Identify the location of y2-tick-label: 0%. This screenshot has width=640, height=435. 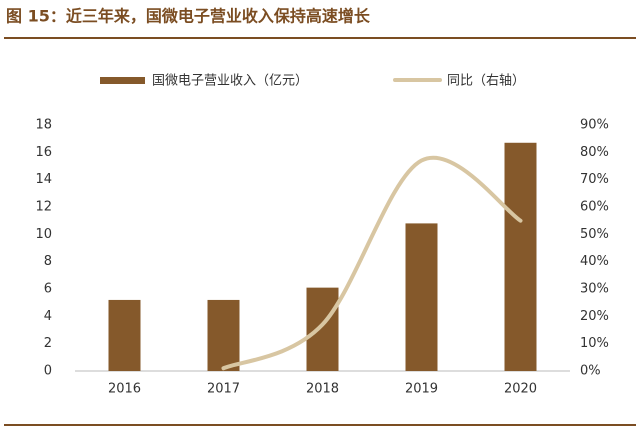
(590, 371).